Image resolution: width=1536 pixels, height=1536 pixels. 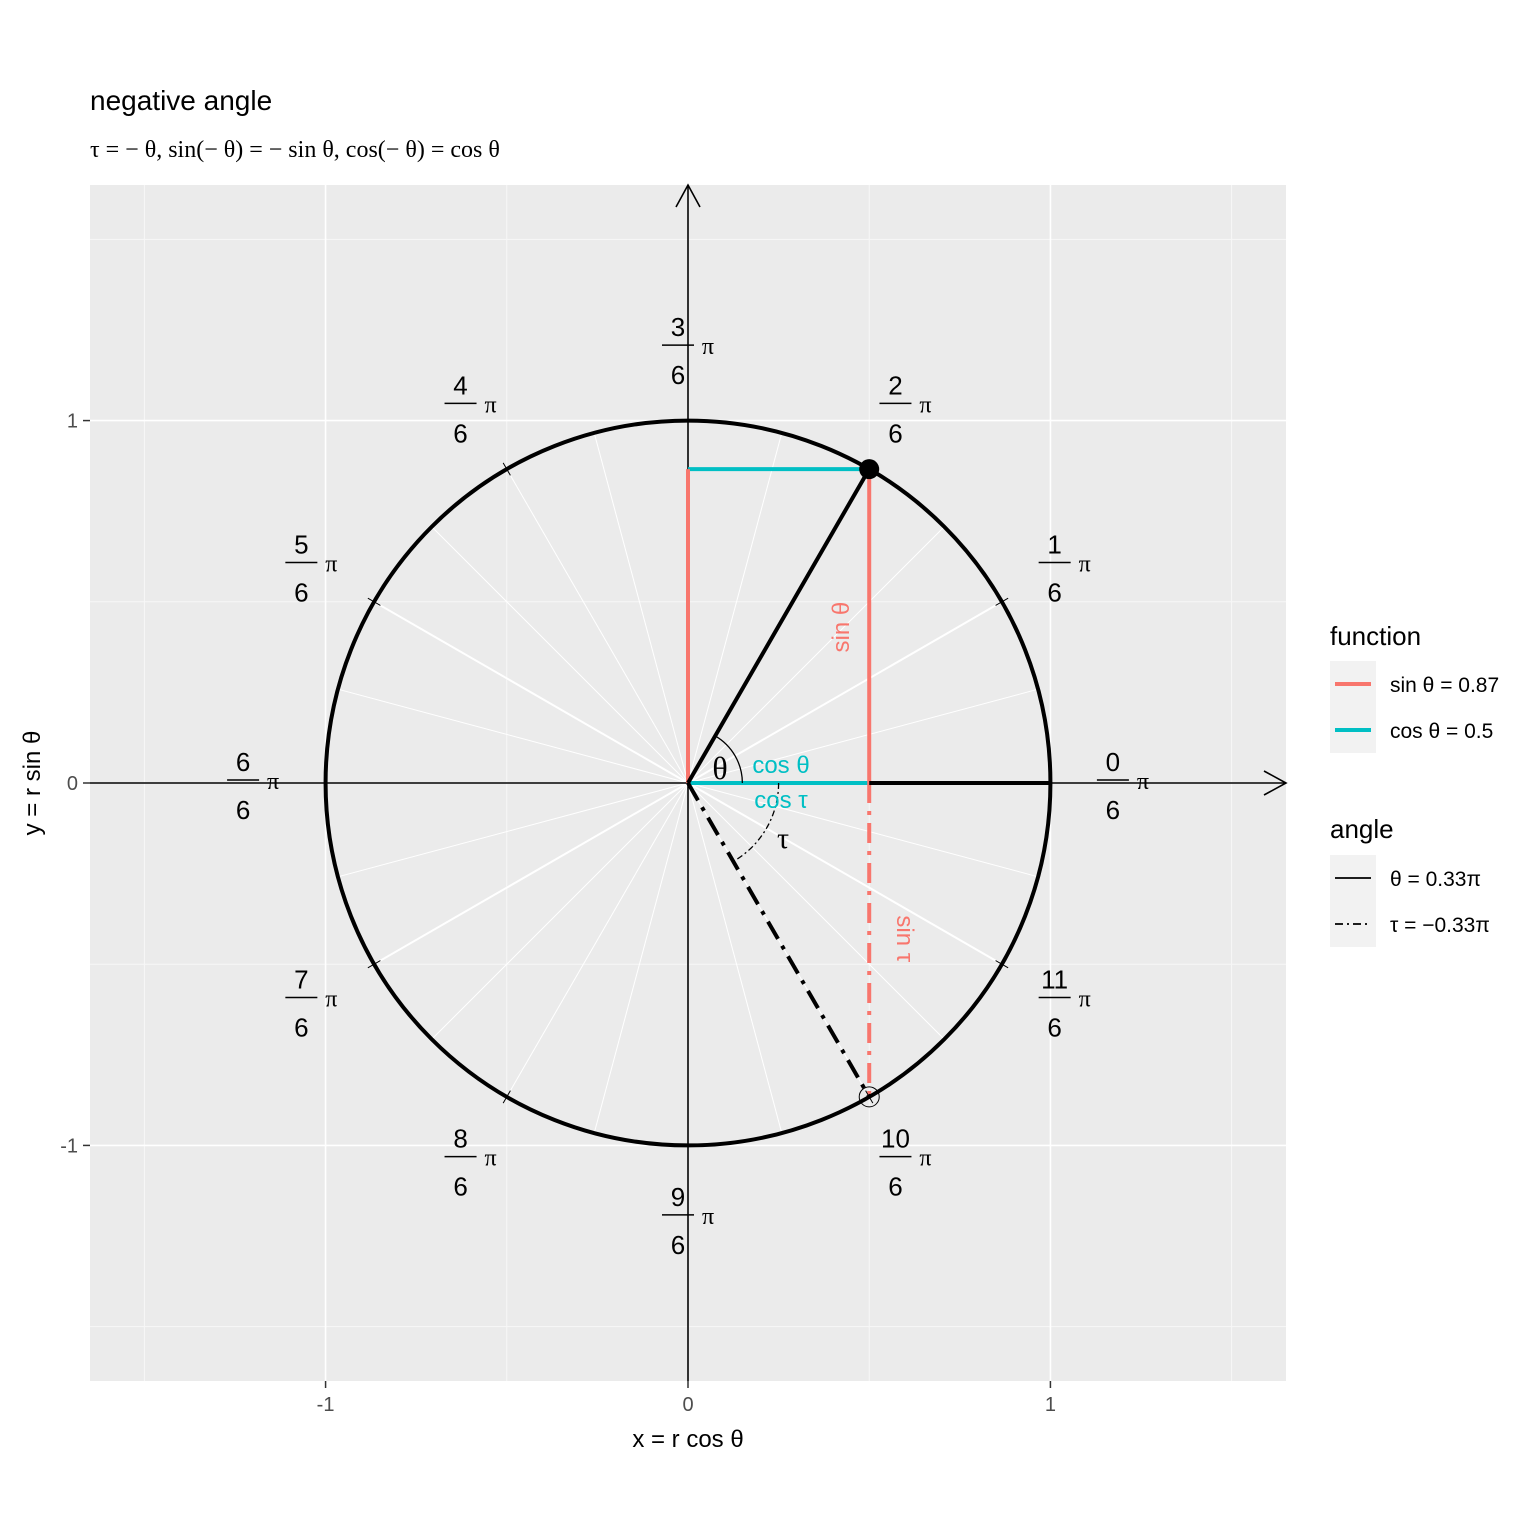 I want to click on y-axis-arrowhead, so click(x=688, y=195).